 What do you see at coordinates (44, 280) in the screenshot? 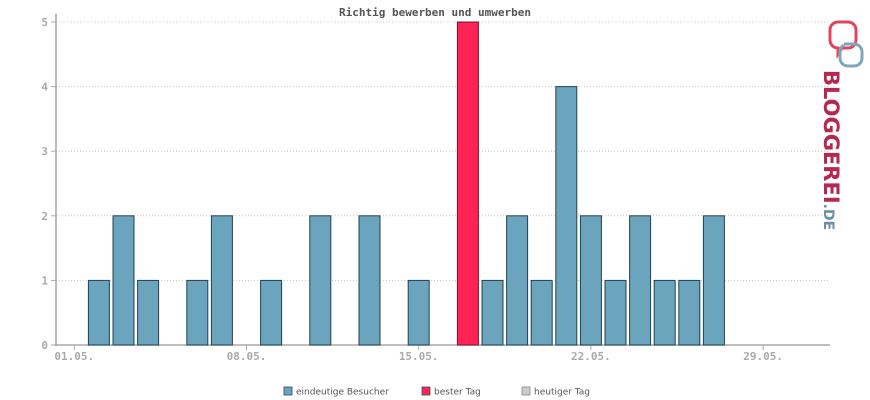
I see `y-tick-label: 1` at bounding box center [44, 280].